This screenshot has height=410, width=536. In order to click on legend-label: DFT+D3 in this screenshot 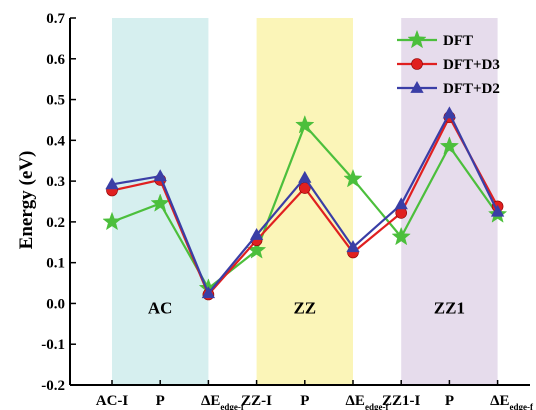, I will do `click(471, 65)`.